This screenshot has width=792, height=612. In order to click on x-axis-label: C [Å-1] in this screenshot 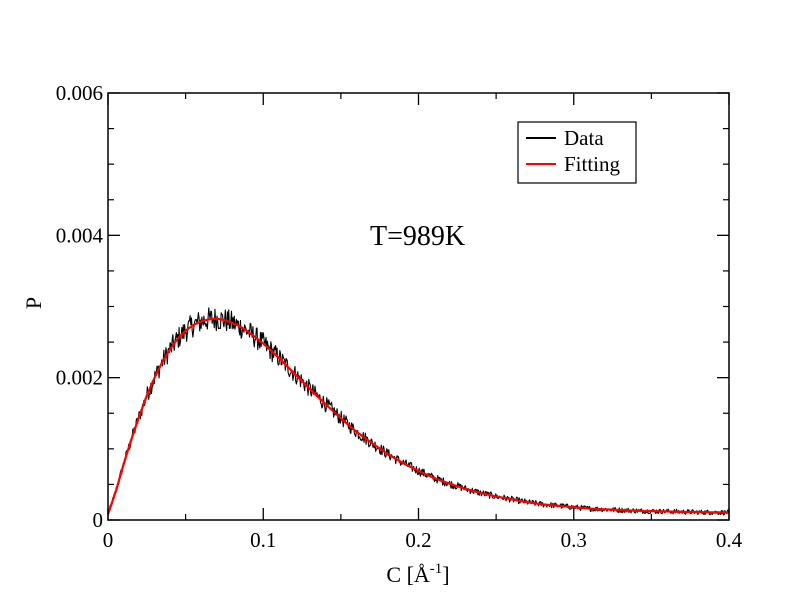, I will do `click(417, 574)`.